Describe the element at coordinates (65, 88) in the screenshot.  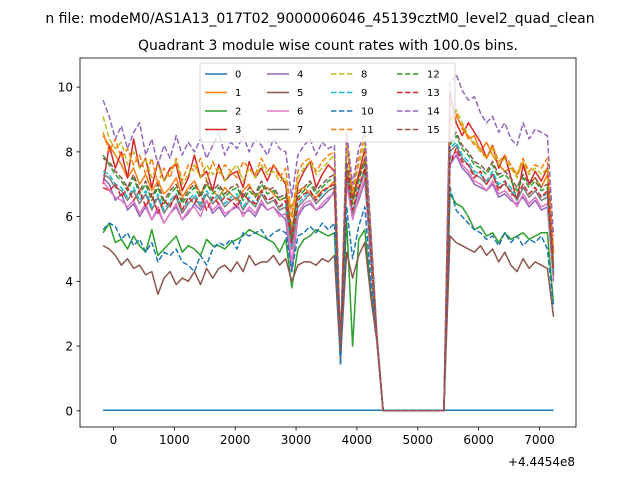
I see `y-tick-label: 10` at that location.